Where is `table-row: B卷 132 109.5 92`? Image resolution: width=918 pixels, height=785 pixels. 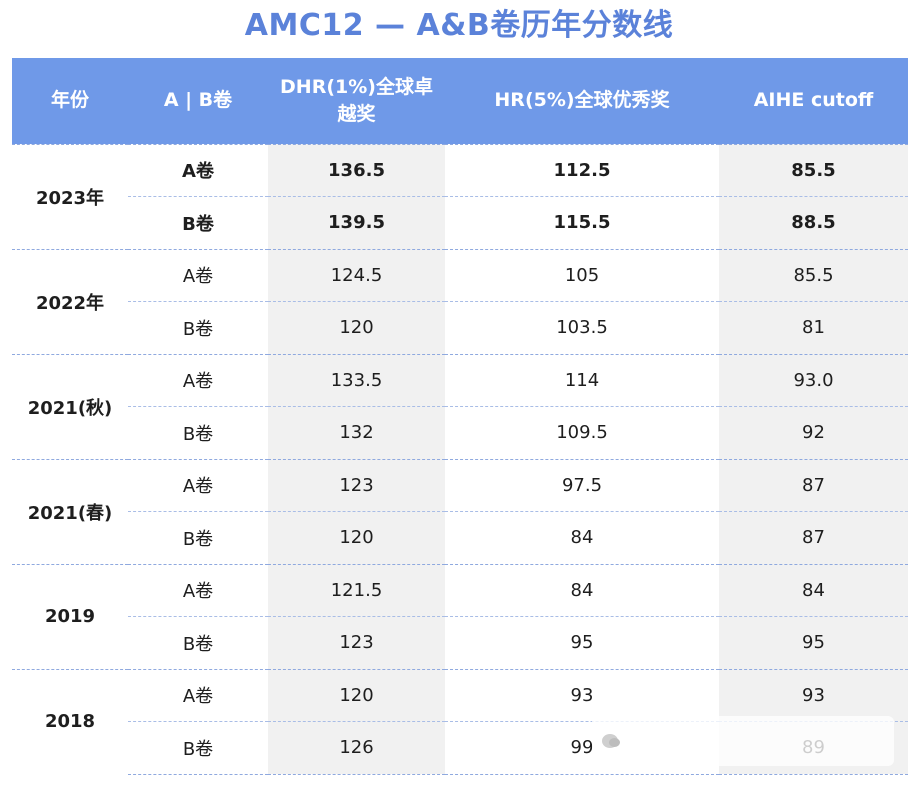
table-row: B卷 132 109.5 92 is located at coordinates (460, 432).